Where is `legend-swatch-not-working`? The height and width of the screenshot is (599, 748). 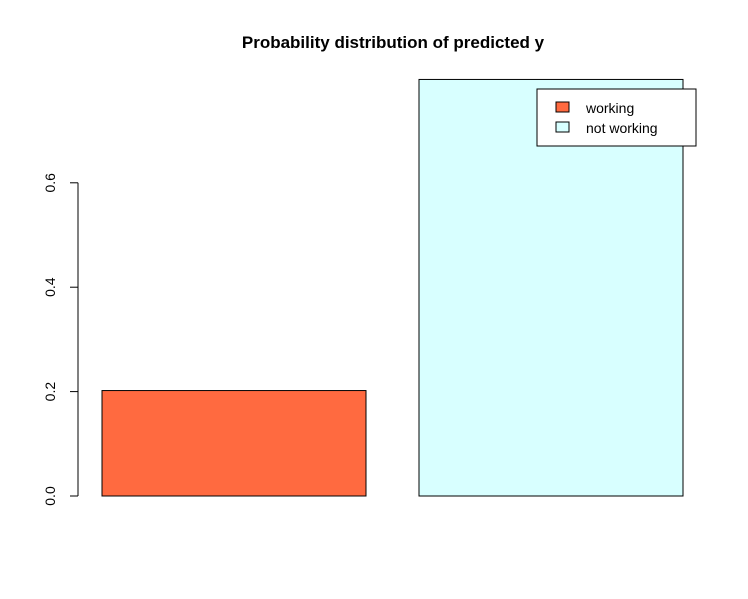 legend-swatch-not-working is located at coordinates (562, 127).